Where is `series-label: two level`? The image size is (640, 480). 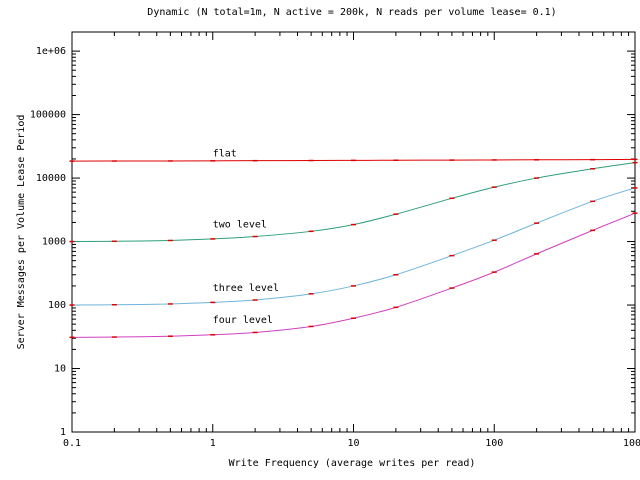 series-label: two level is located at coordinates (240, 225).